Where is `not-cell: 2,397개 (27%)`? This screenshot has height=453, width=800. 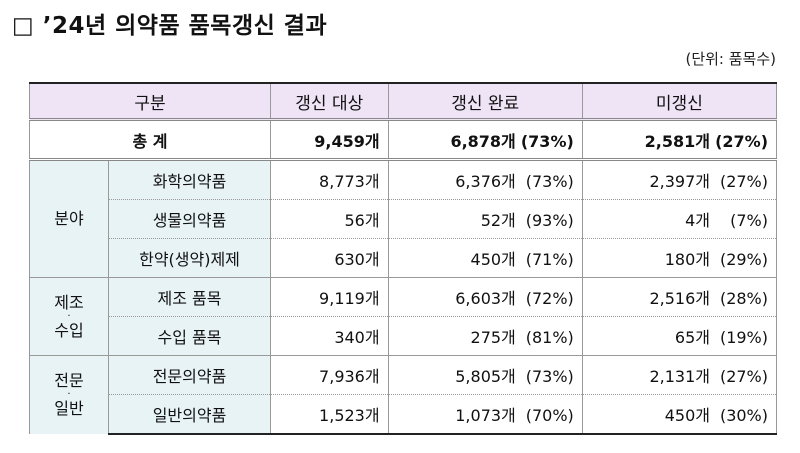
not-cell: 2,397개 (27%) is located at coordinates (679, 179).